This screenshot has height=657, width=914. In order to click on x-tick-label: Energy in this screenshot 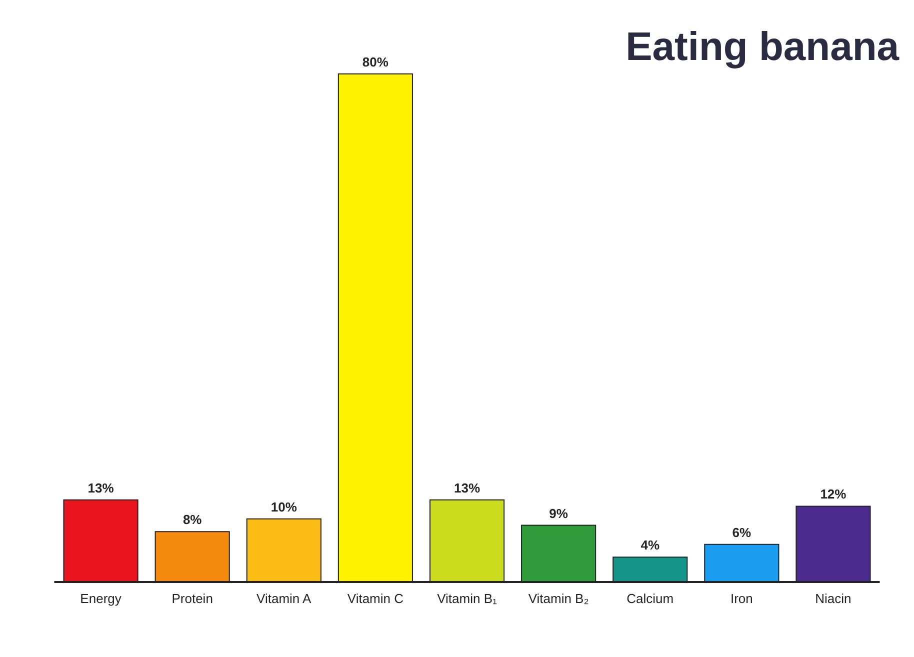, I will do `click(101, 598)`.